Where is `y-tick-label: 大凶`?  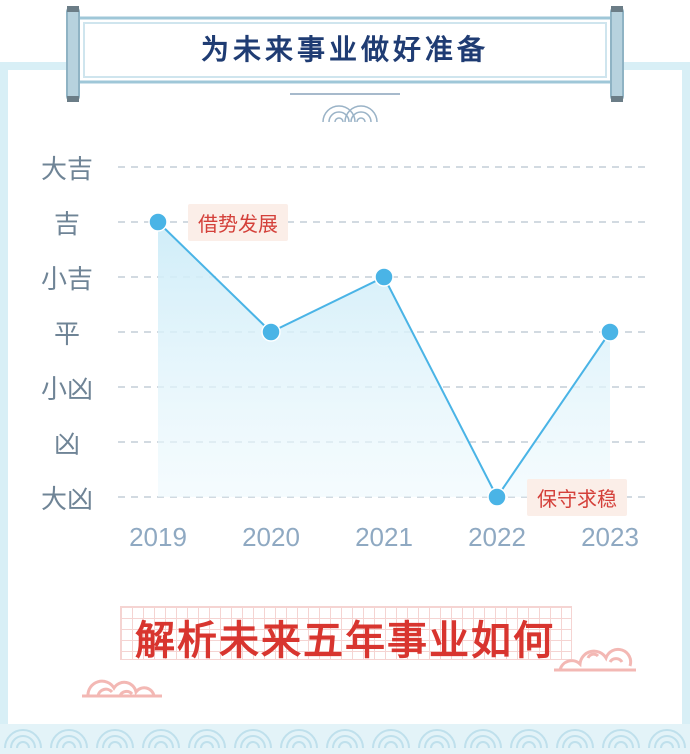
y-tick-label: 大凶 is located at coordinates (66, 500).